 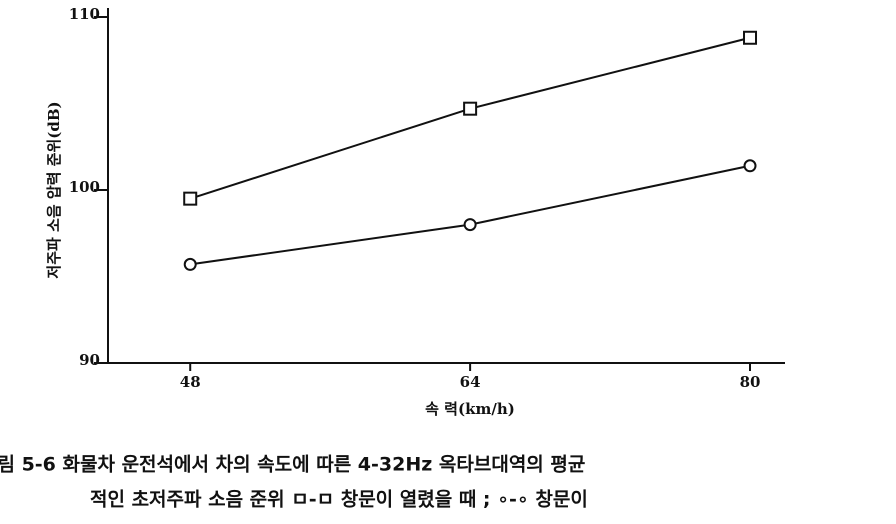 What do you see at coordinates (54, 189) in the screenshot?
I see `y-axis-label: 저주파 소음 압력 준위(dB)` at bounding box center [54, 189].